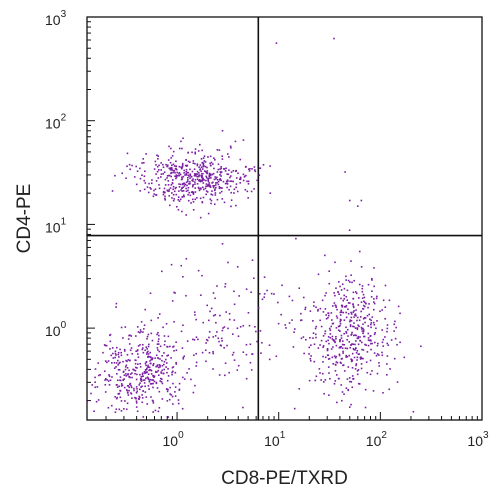 This screenshot has height=497, width=500. Describe the element at coordinates (291, 416) in the screenshot. I see `x-axis-ticks` at that location.